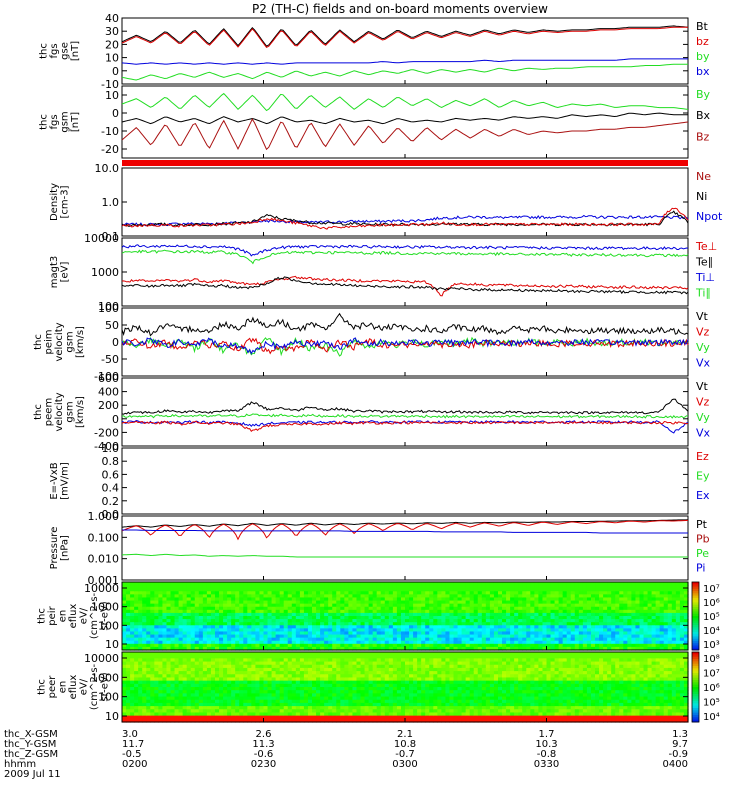 The image size is (750, 800). Describe the element at coordinates (405, 687) in the screenshot. I see `spectrogram-cells` at that location.